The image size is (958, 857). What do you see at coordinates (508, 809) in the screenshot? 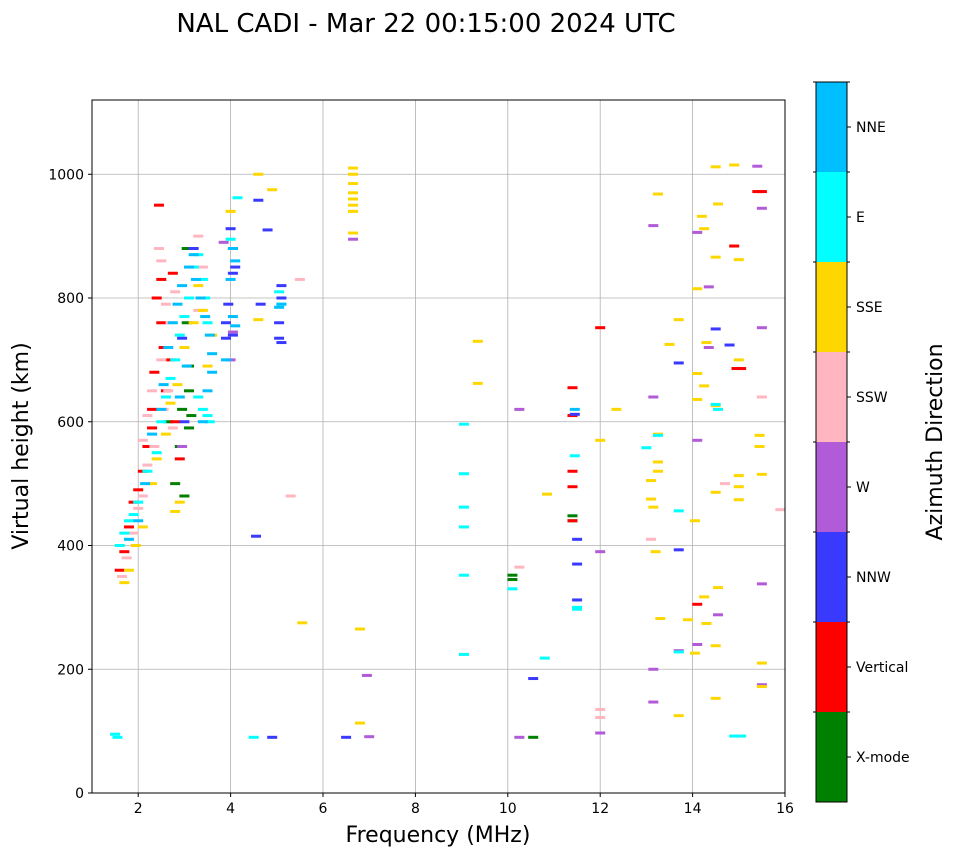
I see `x-tick-label: 10` at bounding box center [508, 809].